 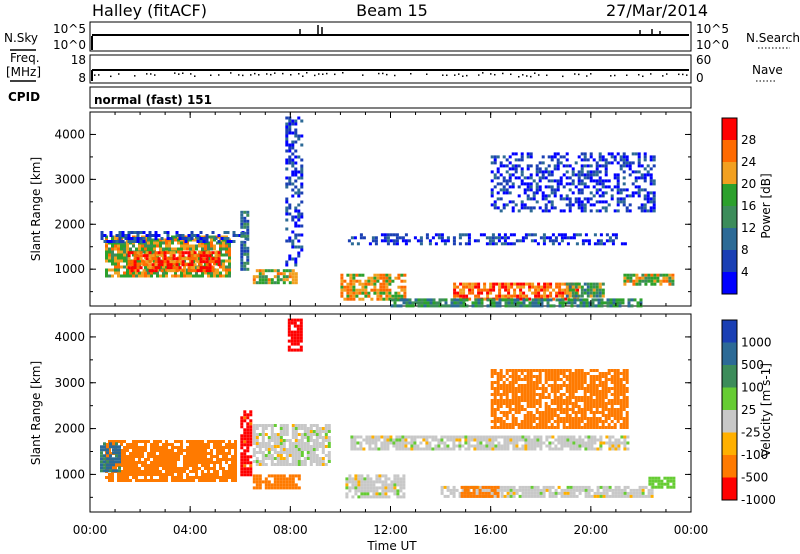 I want to click on nave-dot, so click(x=519, y=76).